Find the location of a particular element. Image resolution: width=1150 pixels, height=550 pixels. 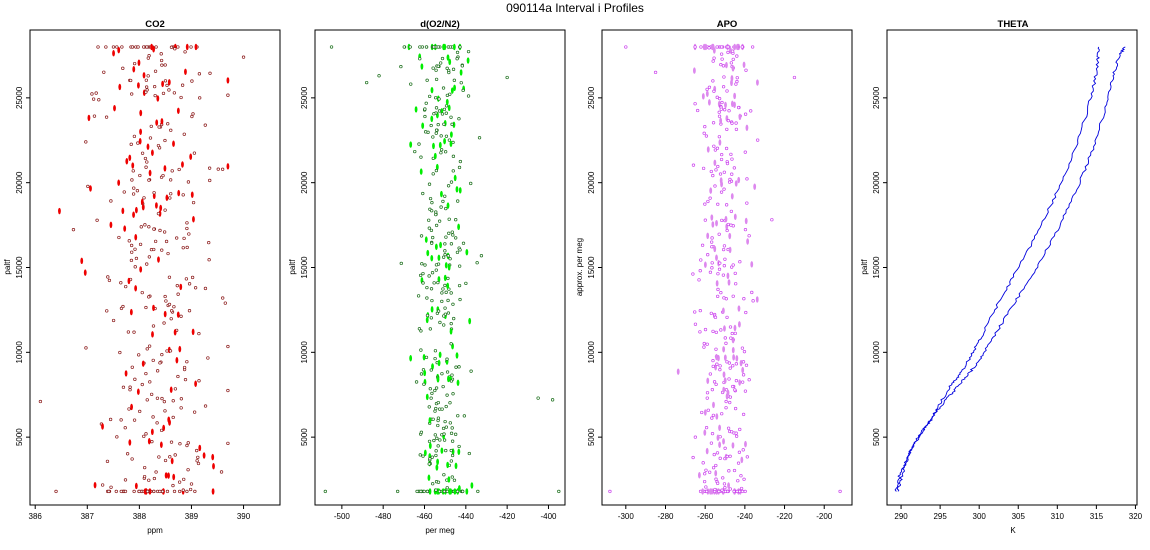

panel-do2n2-y-tick-label: 25000 is located at coordinates (304, 97).